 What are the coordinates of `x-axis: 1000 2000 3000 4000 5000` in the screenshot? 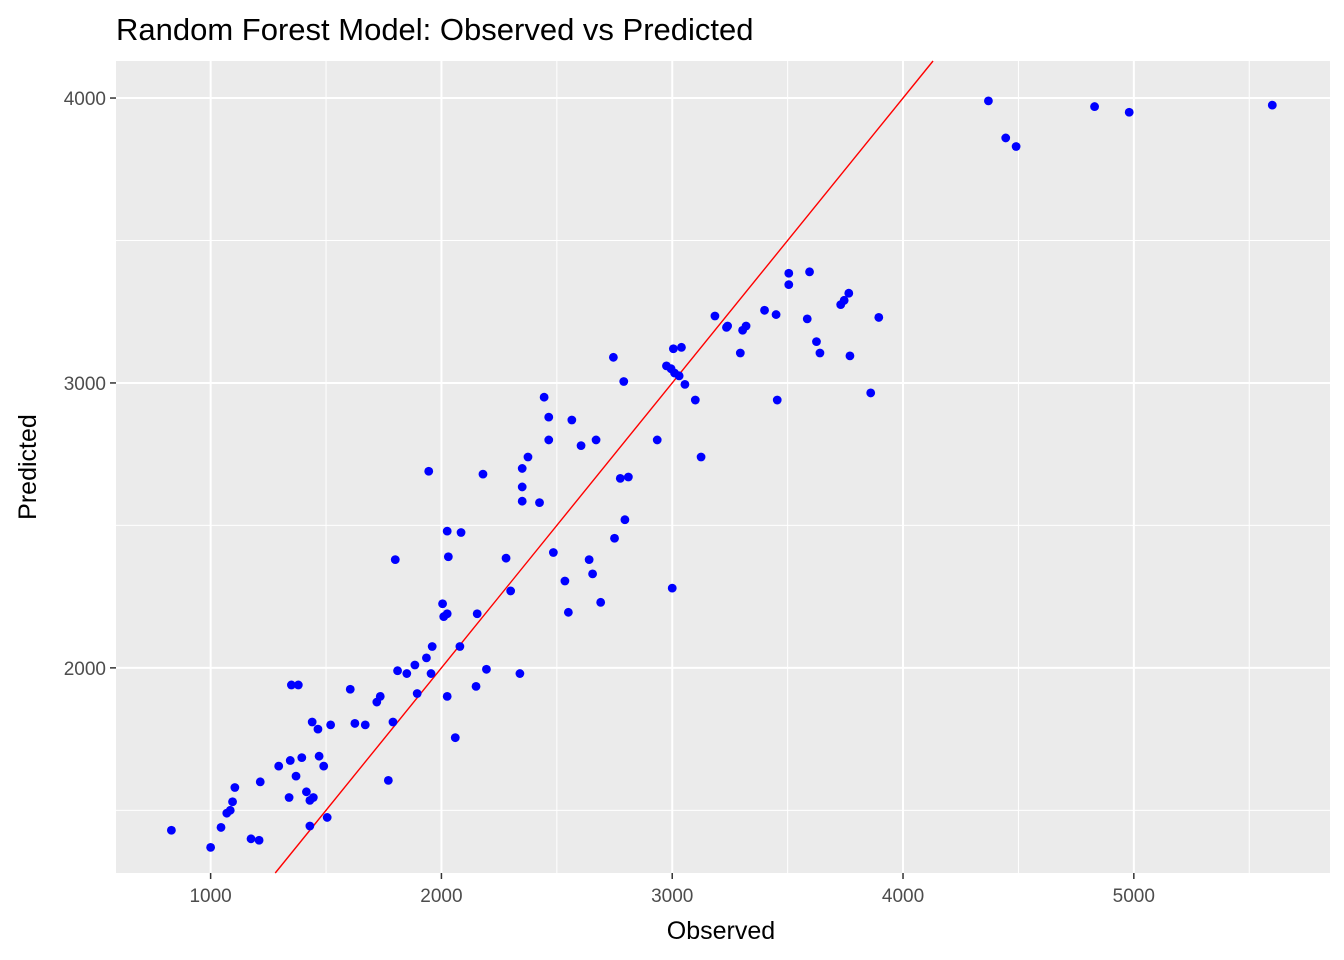 It's located at (672, 890).